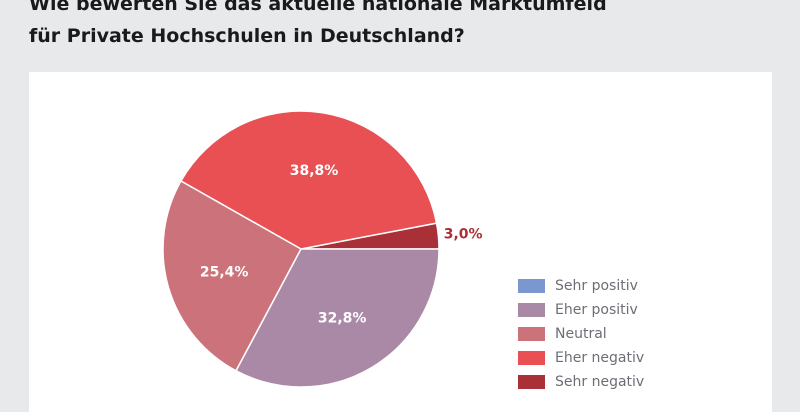  What do you see at coordinates (308, 180) in the screenshot?
I see `pie-slice-eher-negativ` at bounding box center [308, 180].